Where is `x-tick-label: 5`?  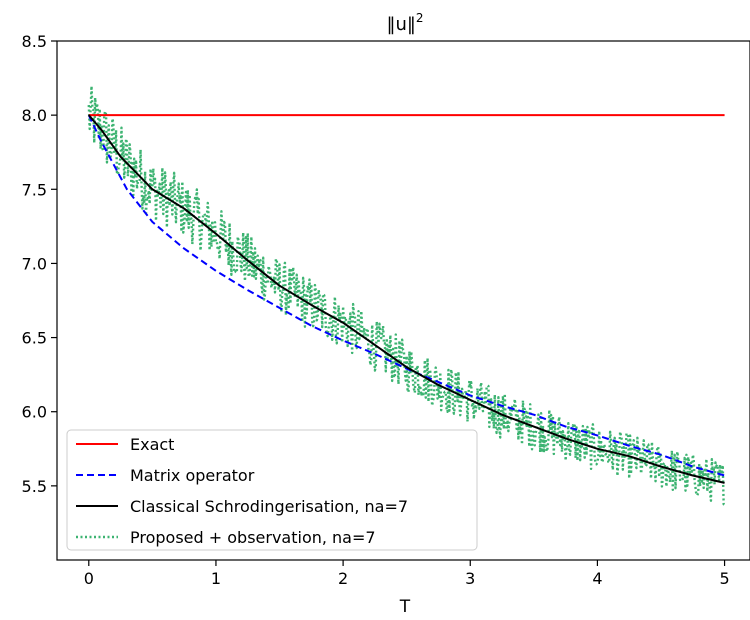 x-tick-label: 5 is located at coordinates (724, 578).